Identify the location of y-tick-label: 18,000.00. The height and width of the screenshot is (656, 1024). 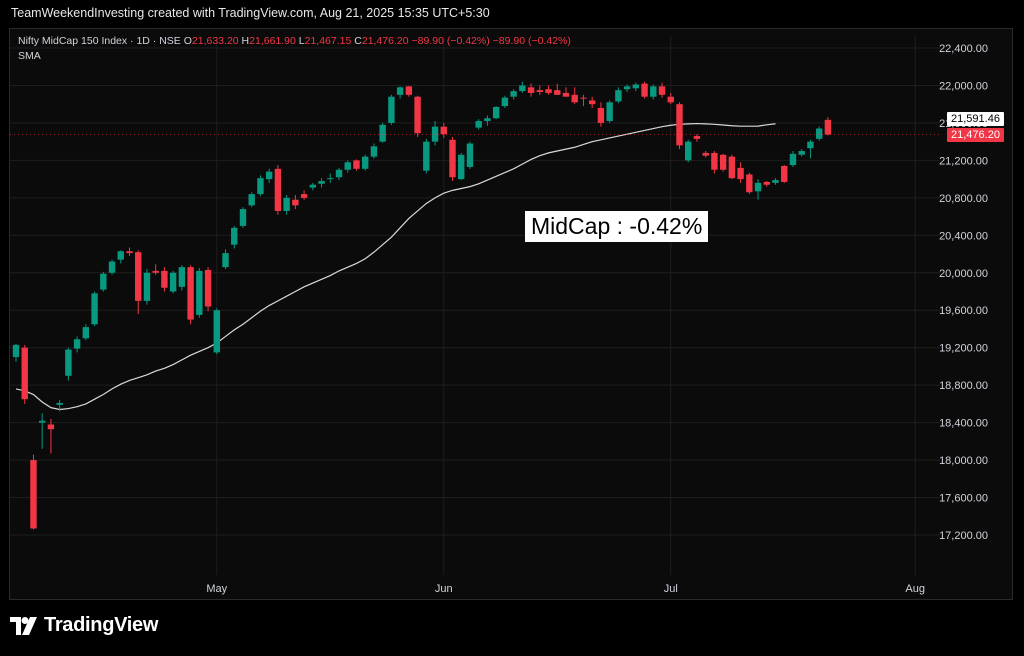
(963, 461).